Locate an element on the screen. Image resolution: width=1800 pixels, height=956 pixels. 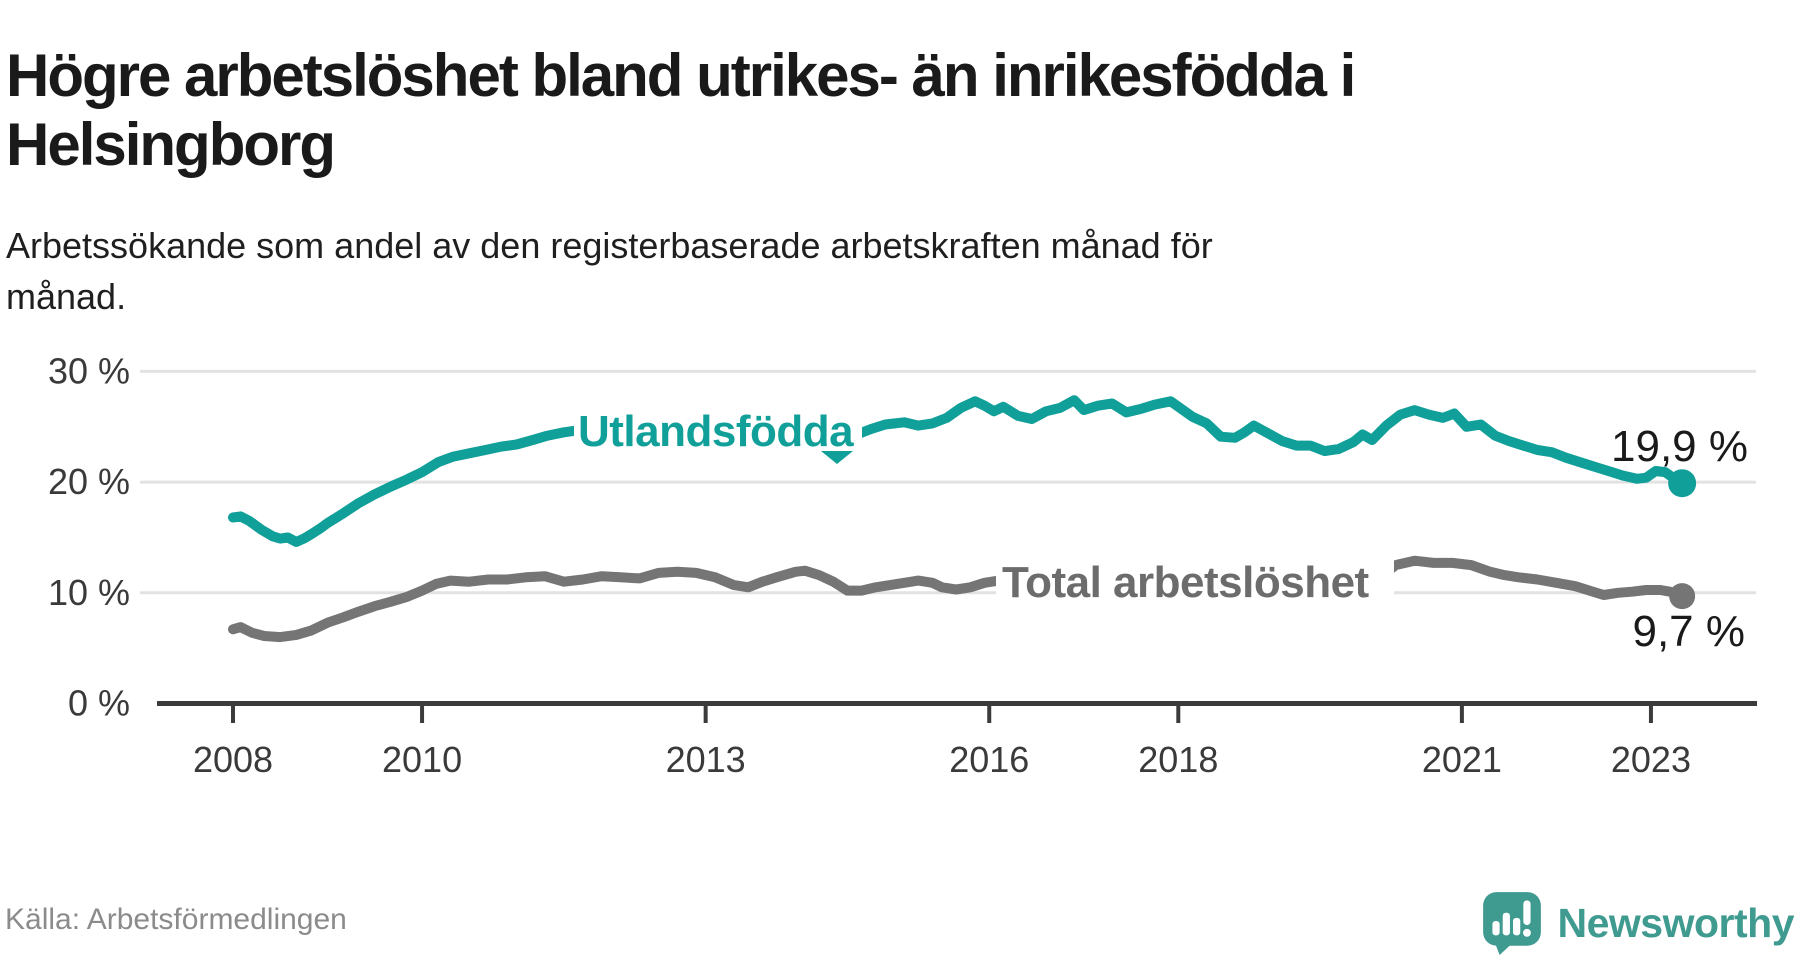
x-tick-label: 2023 is located at coordinates (1651, 759).